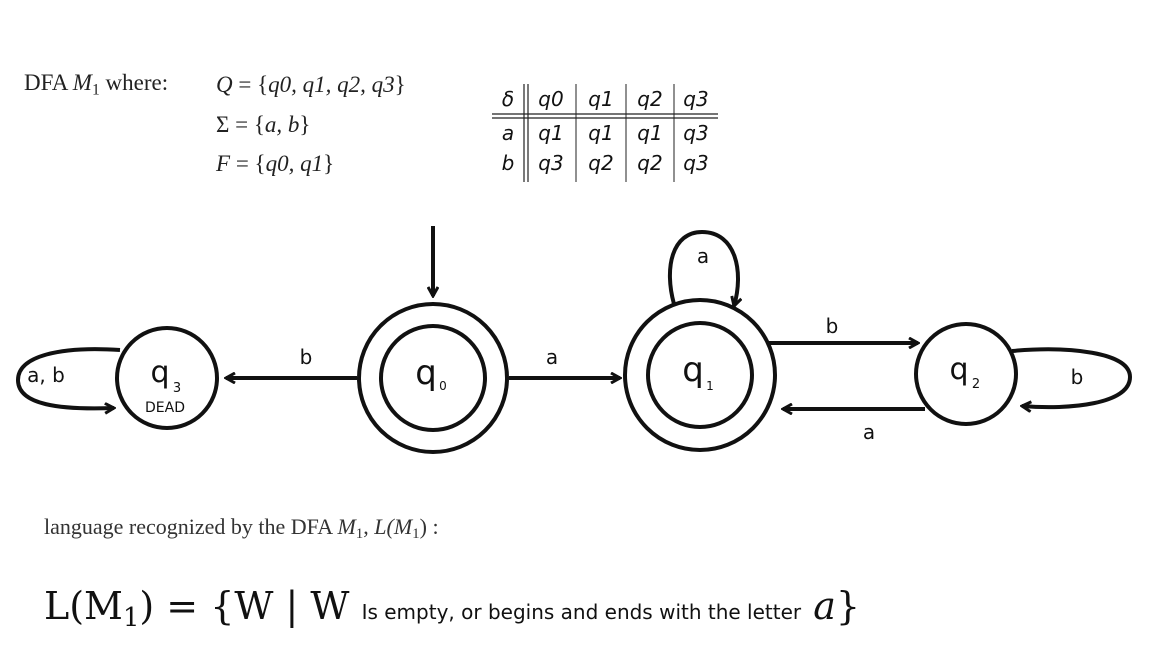 The height and width of the screenshot is (654, 1163). What do you see at coordinates (263, 84) in the screenshot?
I see `states-set-open: {` at bounding box center [263, 84].